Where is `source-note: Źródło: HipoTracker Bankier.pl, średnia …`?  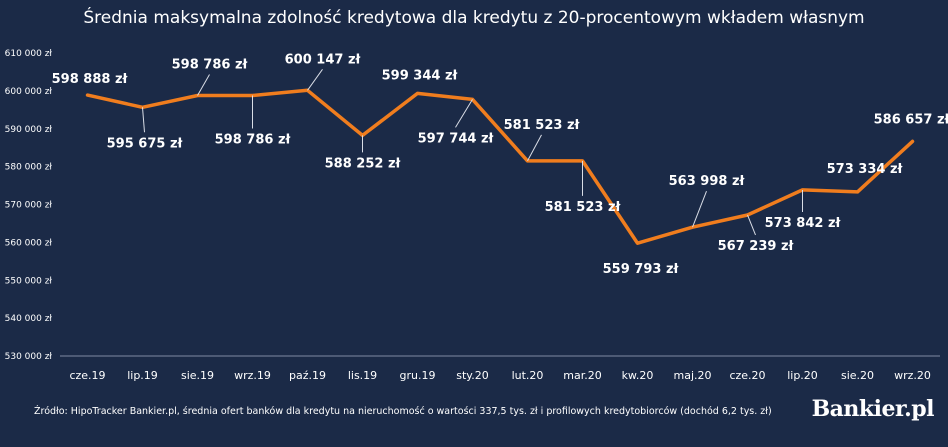 source-note: Źródło: HipoTracker Bankier.pl, średnia … is located at coordinates (403, 411).